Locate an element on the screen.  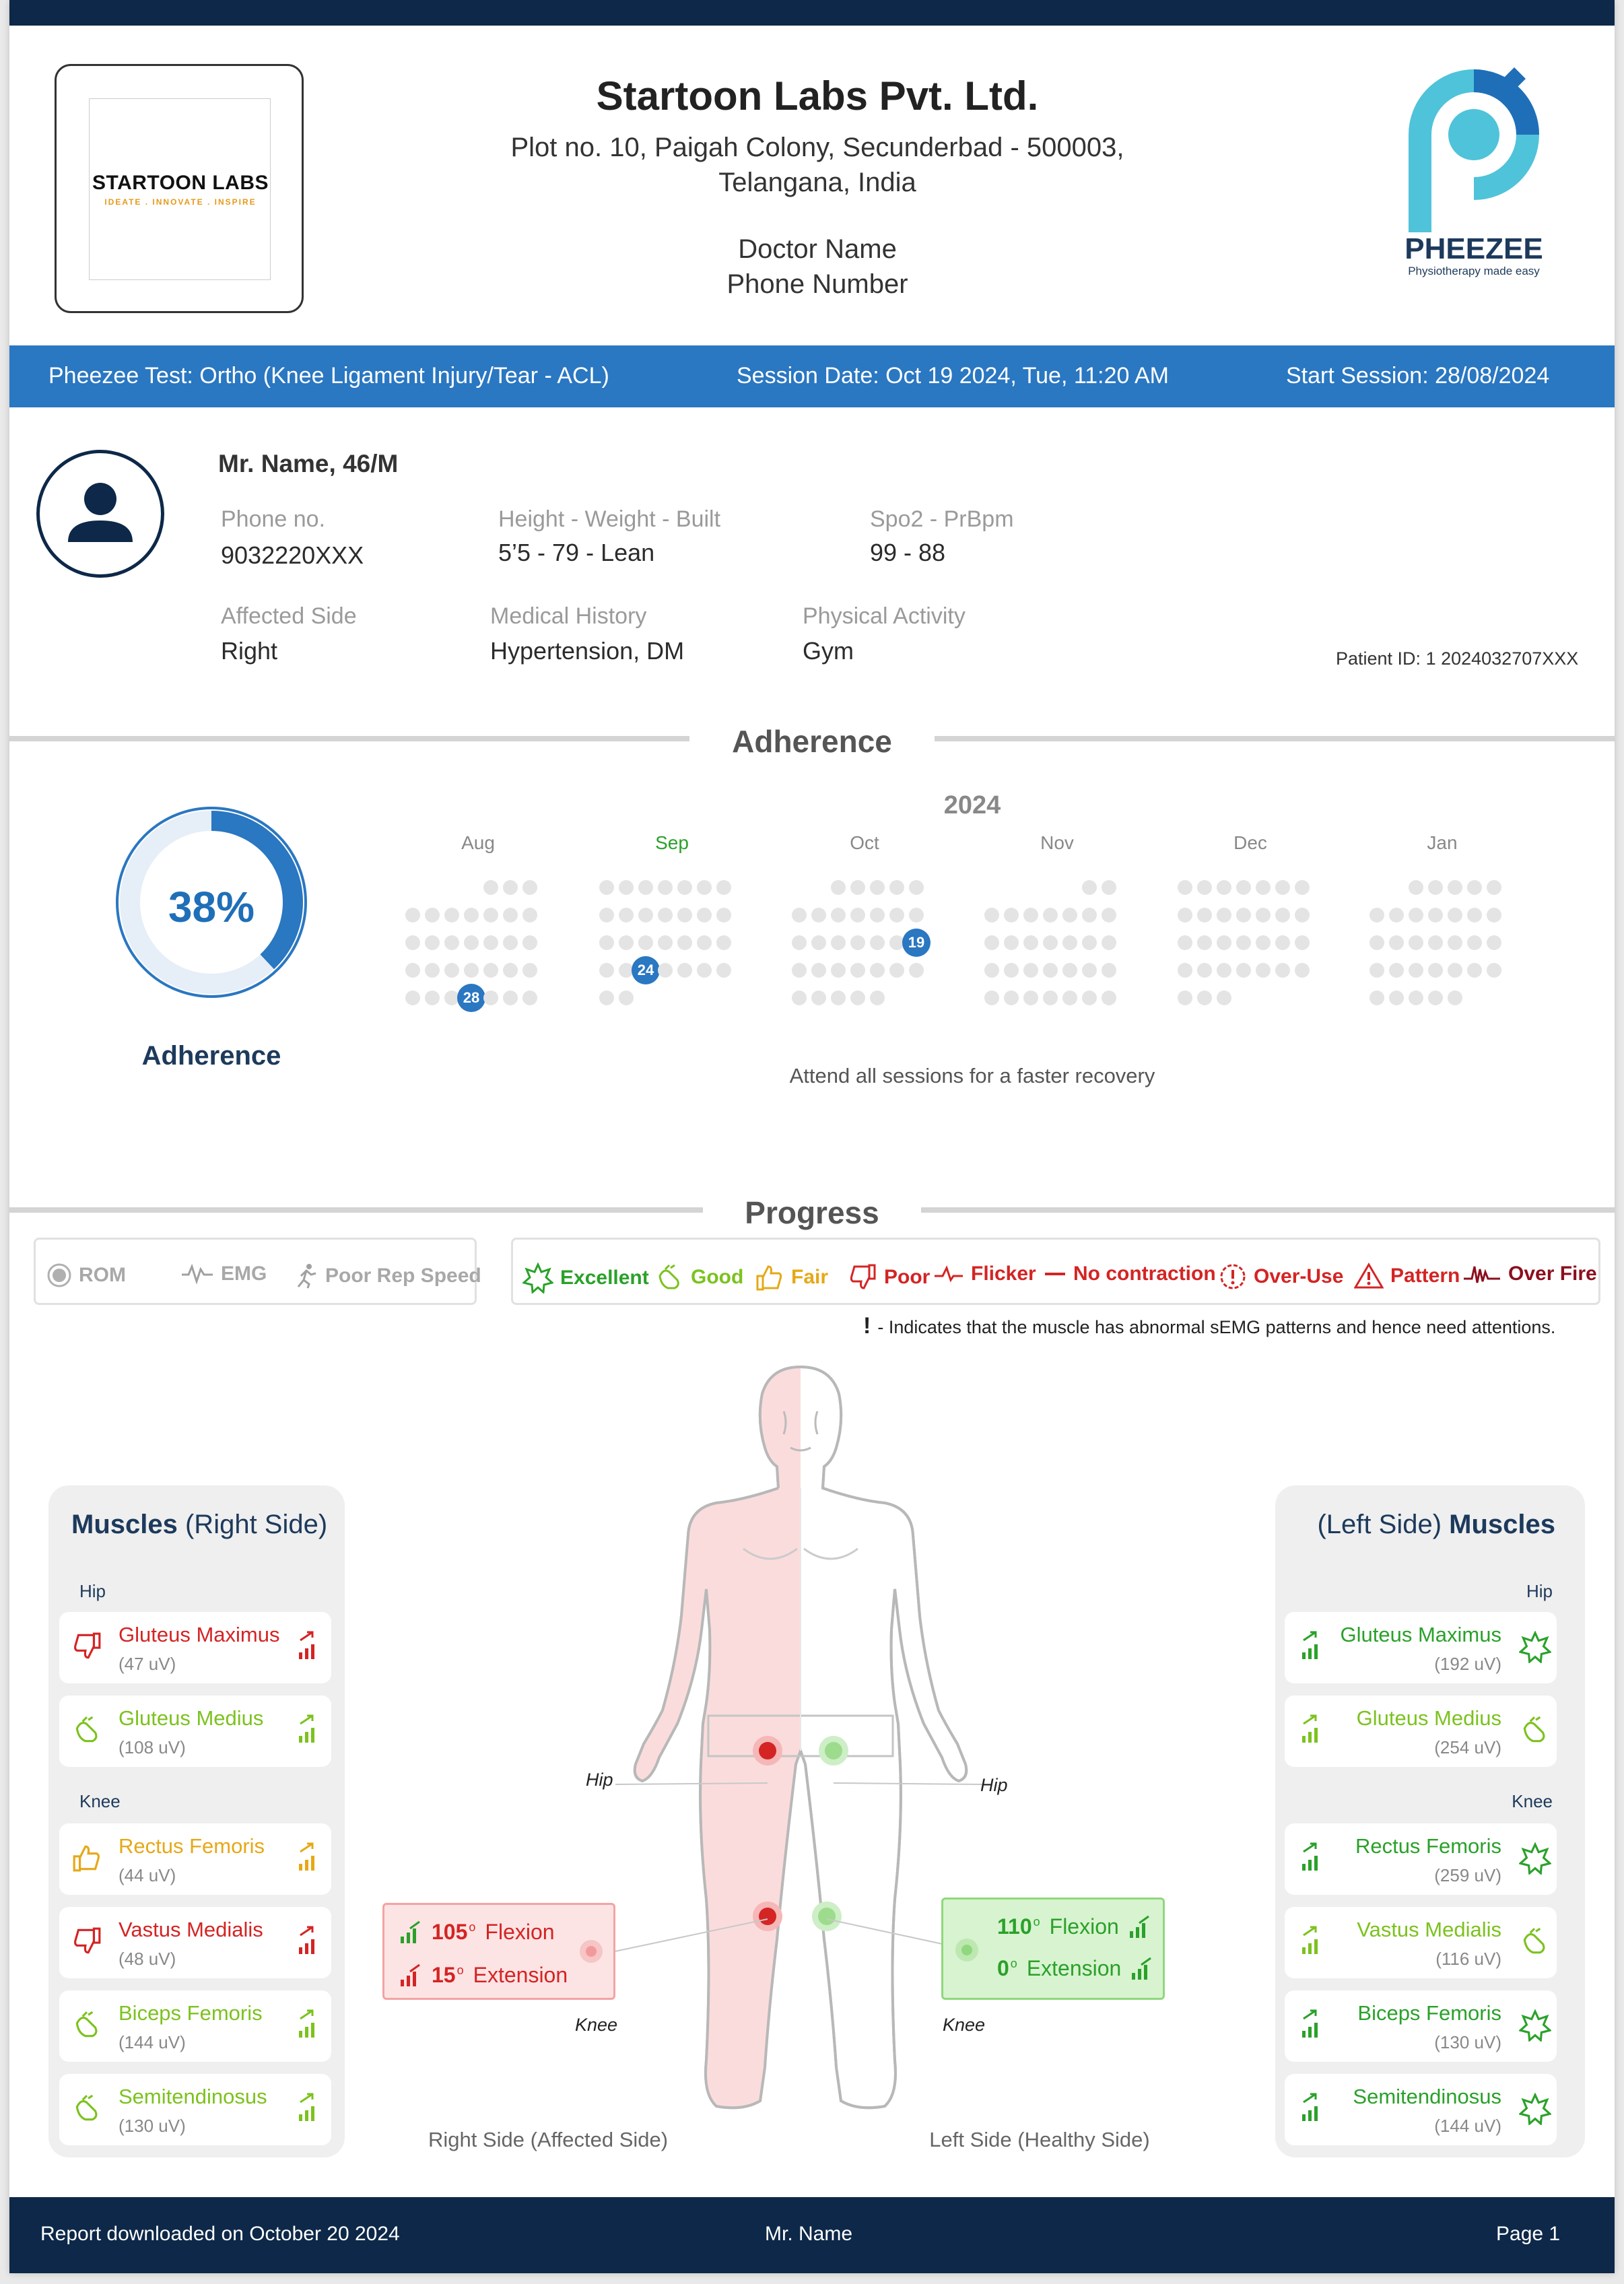
muscle-card: Semitendinosus (130 uV) is located at coordinates (195, 2109).